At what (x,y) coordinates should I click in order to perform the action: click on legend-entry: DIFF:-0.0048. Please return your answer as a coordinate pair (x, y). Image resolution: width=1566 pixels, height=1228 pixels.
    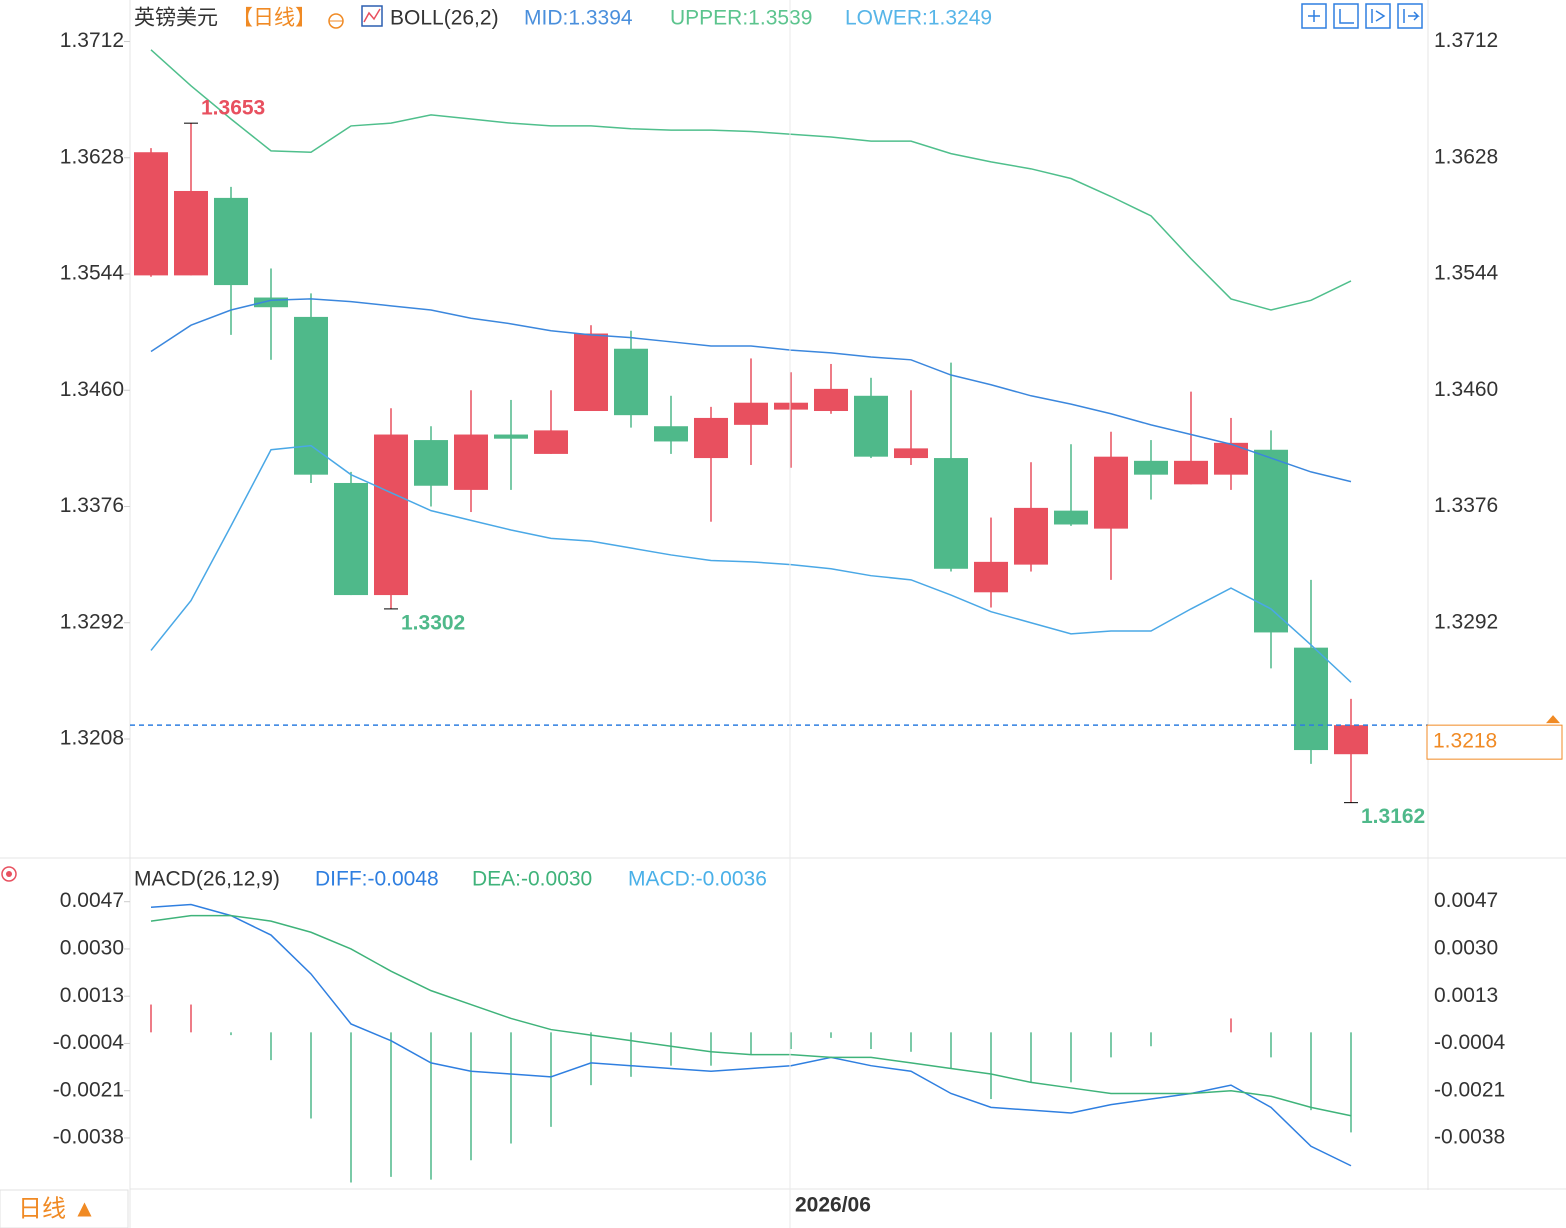
    Looking at the image, I should click on (377, 879).